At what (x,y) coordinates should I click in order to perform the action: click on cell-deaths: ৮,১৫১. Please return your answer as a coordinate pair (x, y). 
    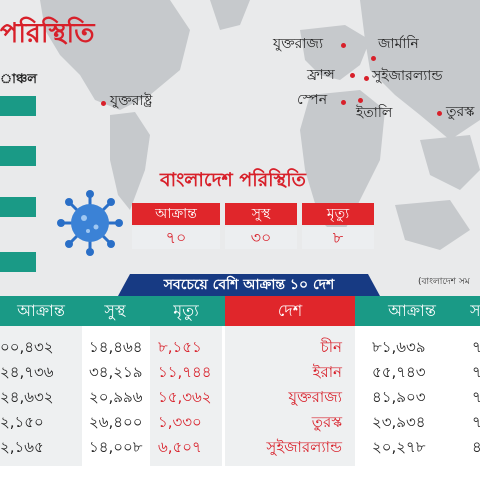
    Looking at the image, I should click on (180, 347).